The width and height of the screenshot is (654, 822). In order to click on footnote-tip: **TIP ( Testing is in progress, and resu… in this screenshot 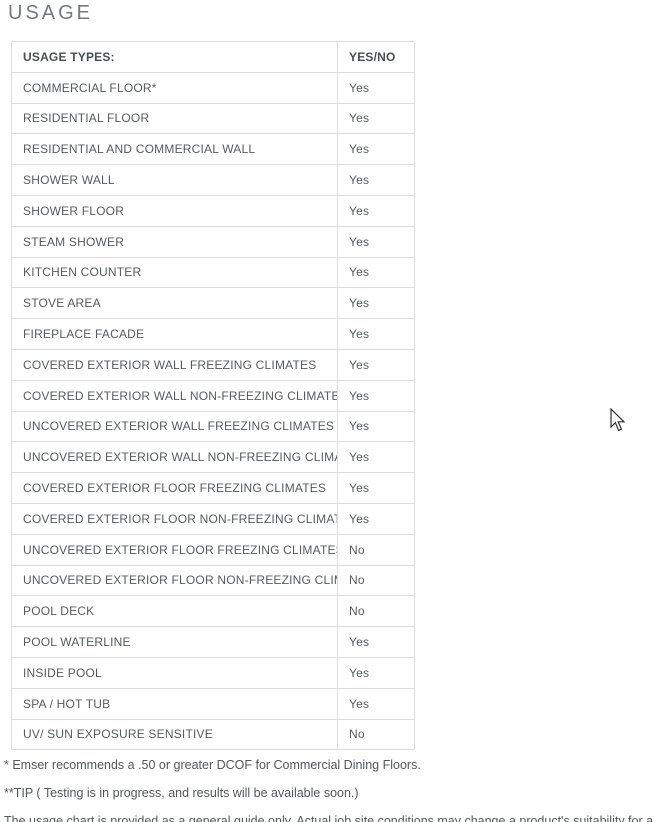, I will do `click(181, 794)`.